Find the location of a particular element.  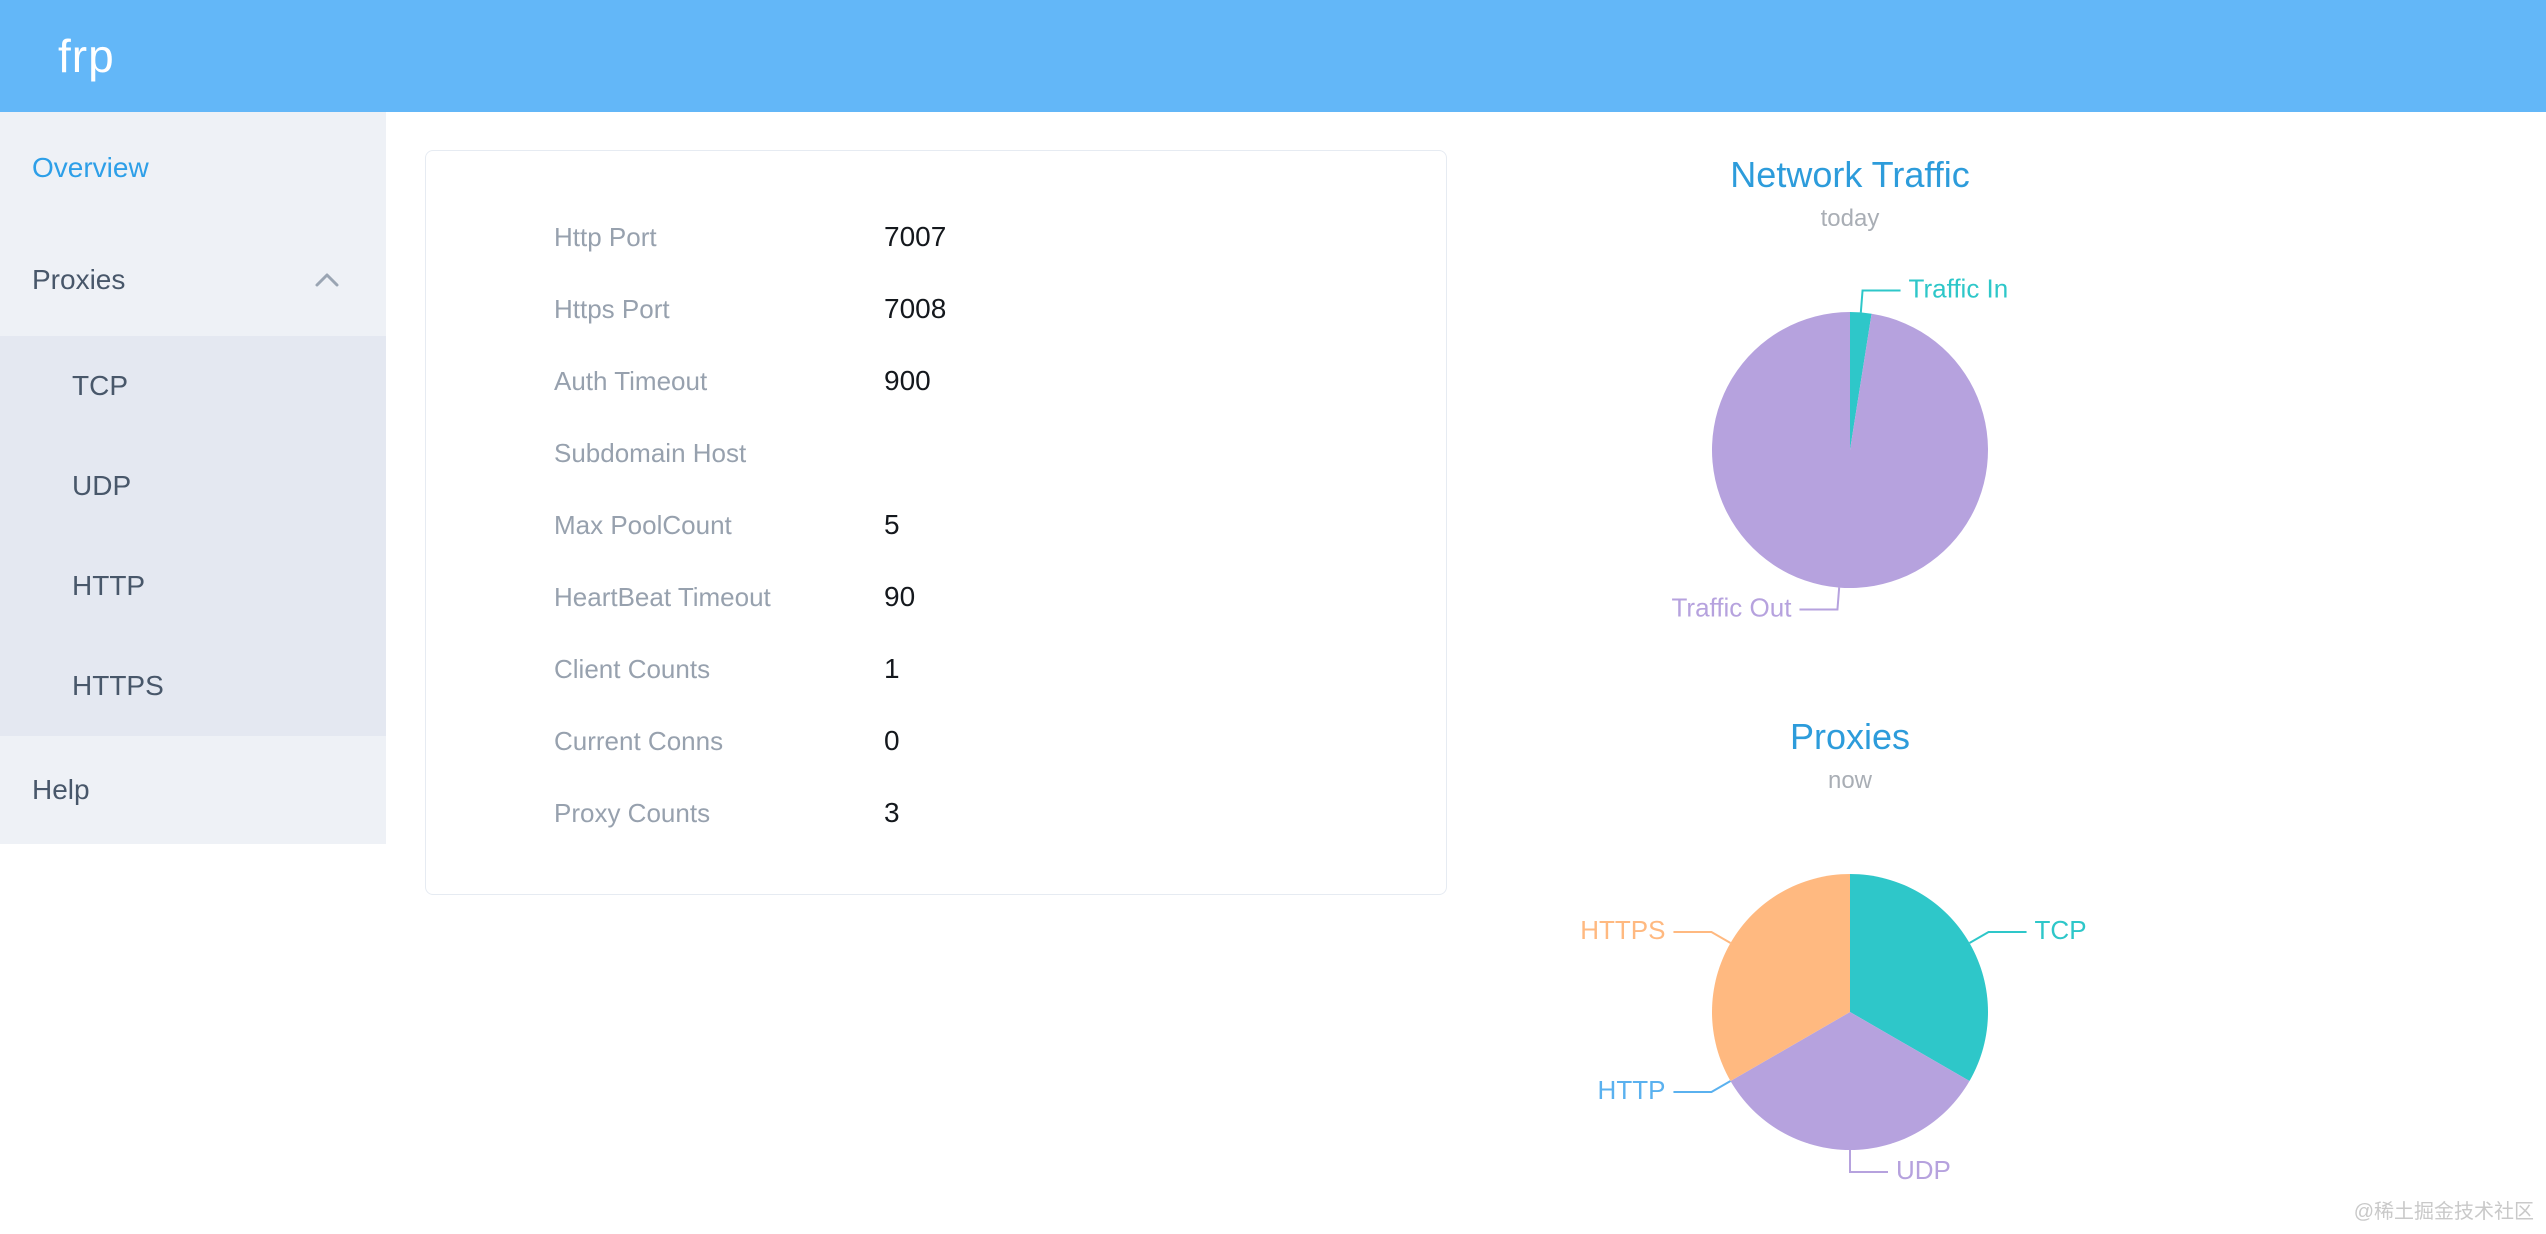

info-row: Http Port 7007 is located at coordinates (936, 237).